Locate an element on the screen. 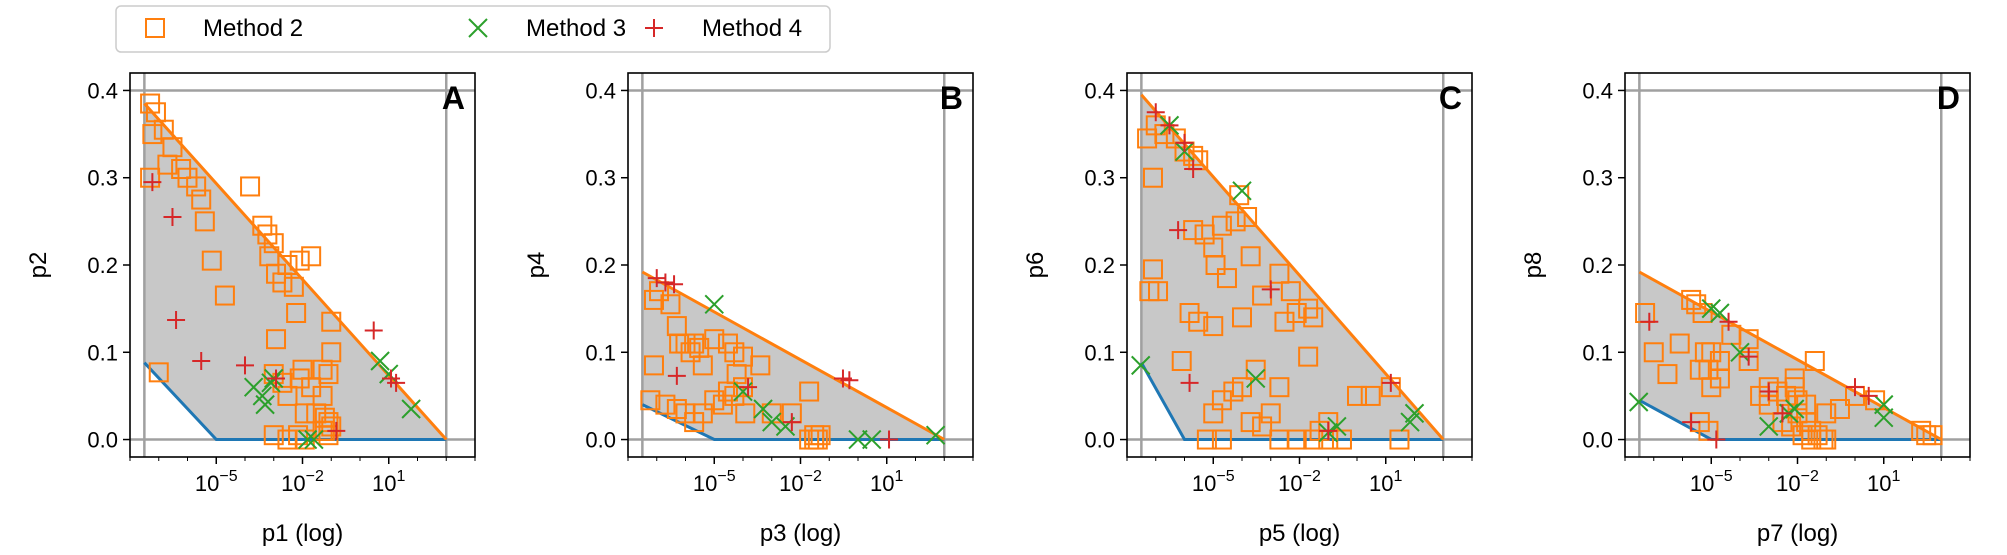 This screenshot has height=555, width=2007. panel-a-xtick-label: 10⁻⁵ is located at coordinates (216, 482).